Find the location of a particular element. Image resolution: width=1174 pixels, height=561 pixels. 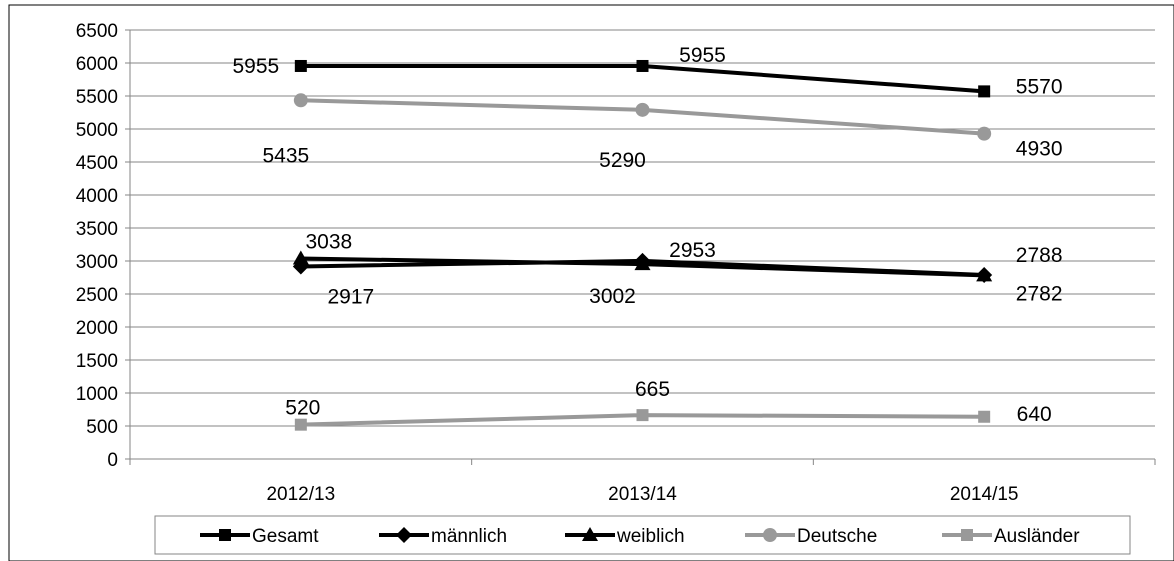

legend-marker-auslaender is located at coordinates (967, 535).